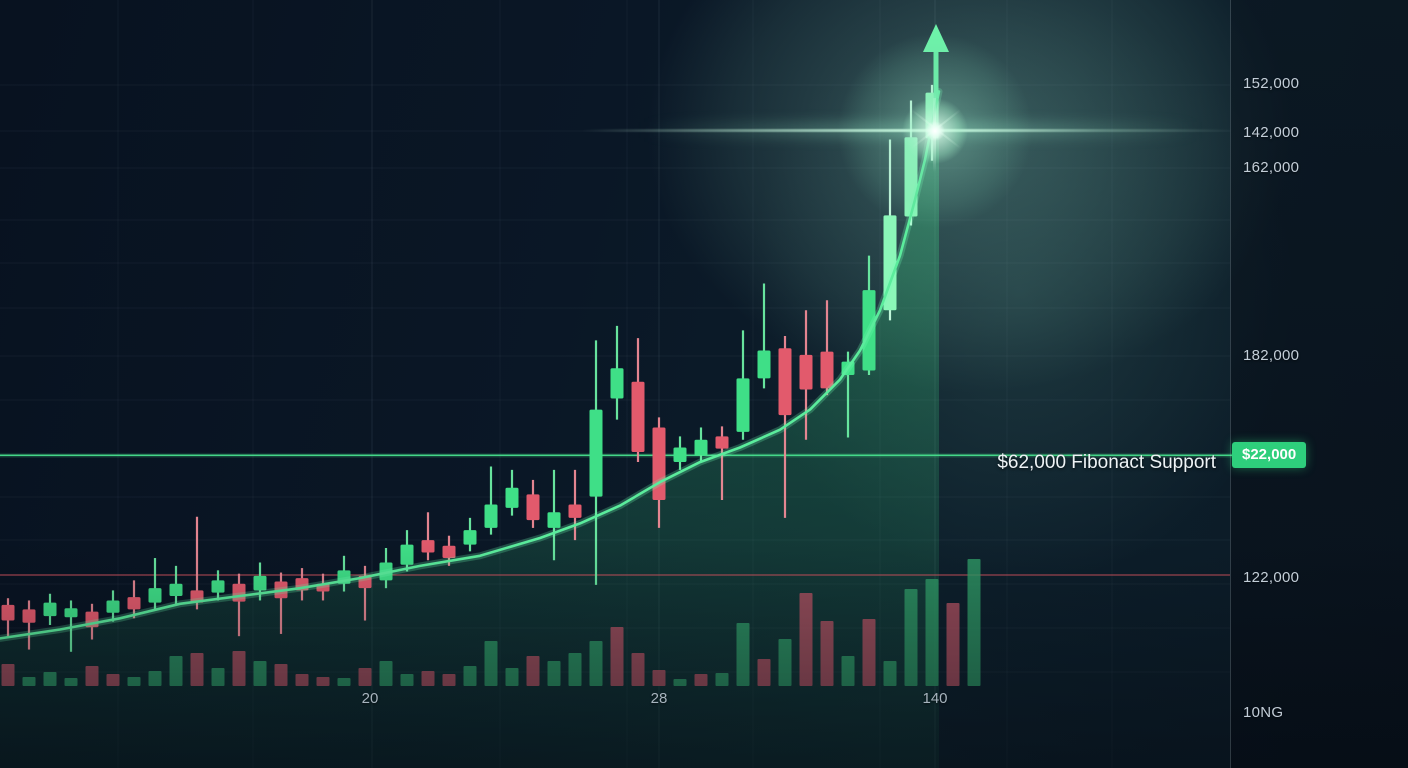 The height and width of the screenshot is (768, 1408). I want to click on y-axis-label: 162,000, so click(1271, 167).